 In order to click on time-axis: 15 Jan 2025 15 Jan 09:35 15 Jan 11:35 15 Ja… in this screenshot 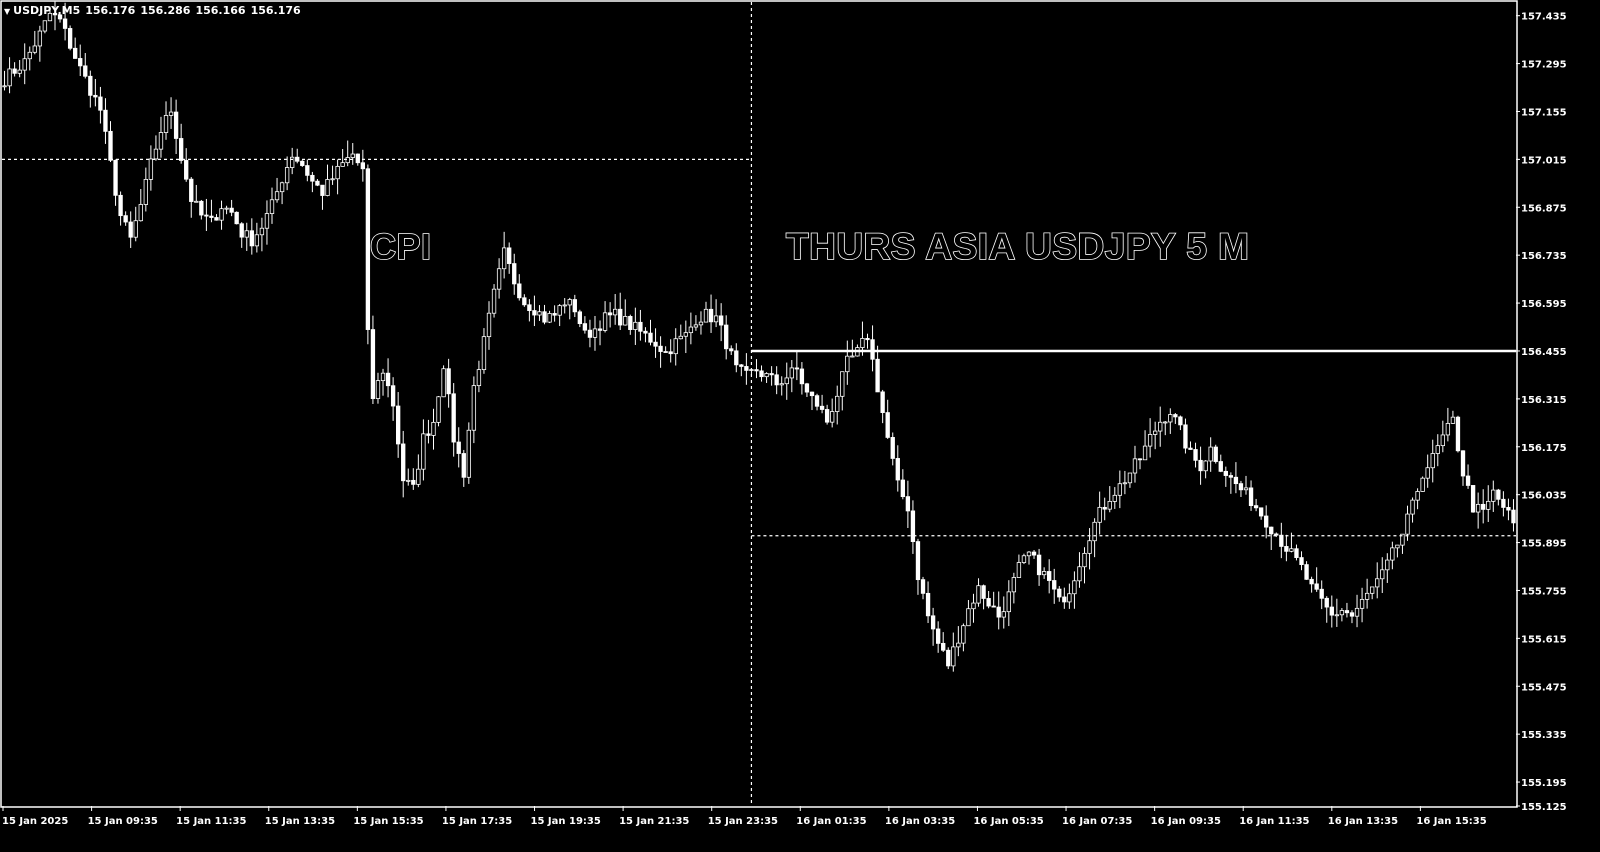, I will do `click(744, 816)`.